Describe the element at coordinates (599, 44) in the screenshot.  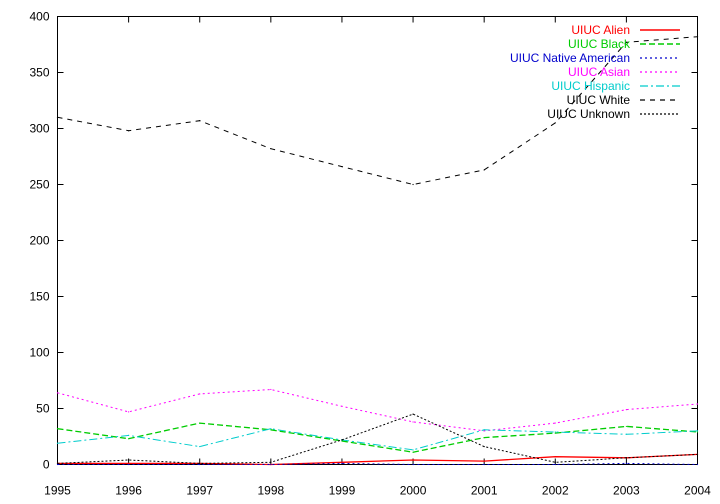
I see `legend-label: UIUC Black` at that location.